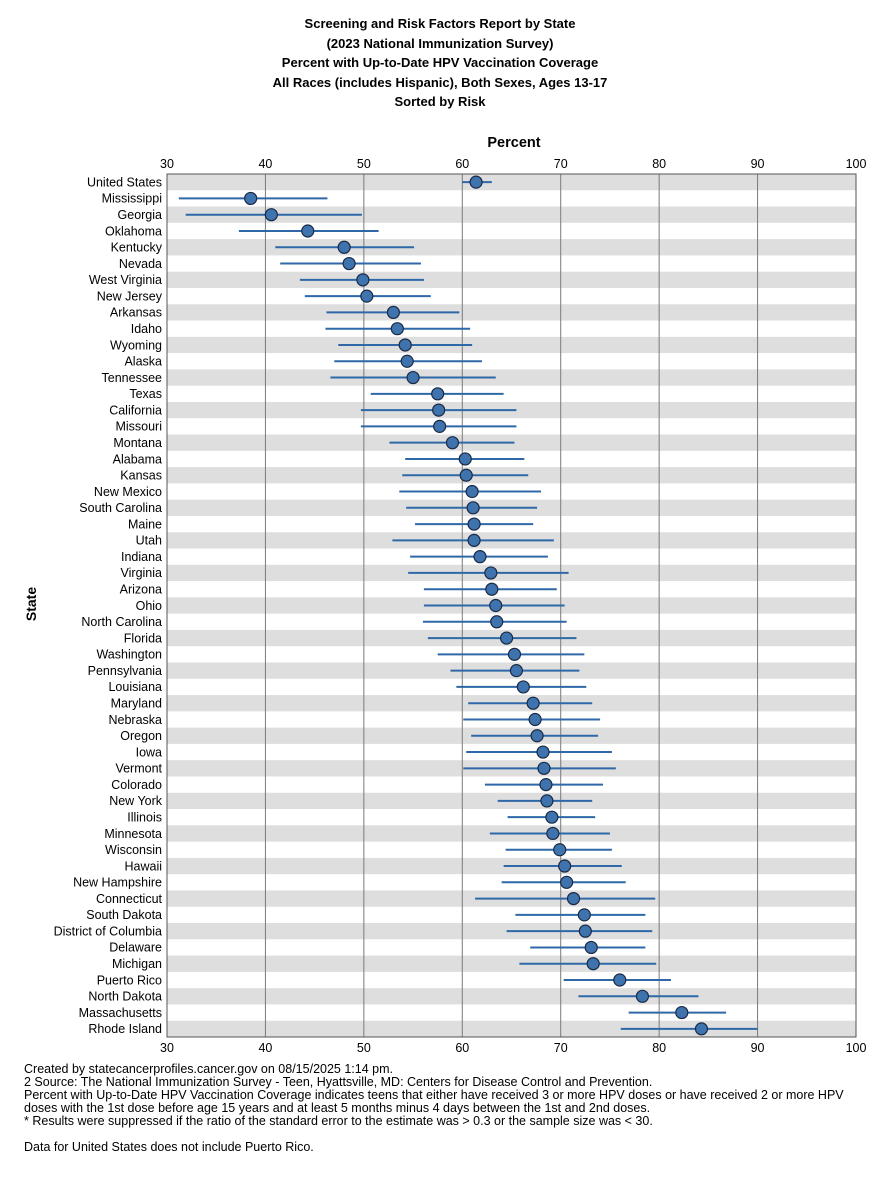 This screenshot has width=880, height=1200. Describe the element at coordinates (758, 1048) in the screenshot. I see `x-tick-label-bottom: 90` at that location.